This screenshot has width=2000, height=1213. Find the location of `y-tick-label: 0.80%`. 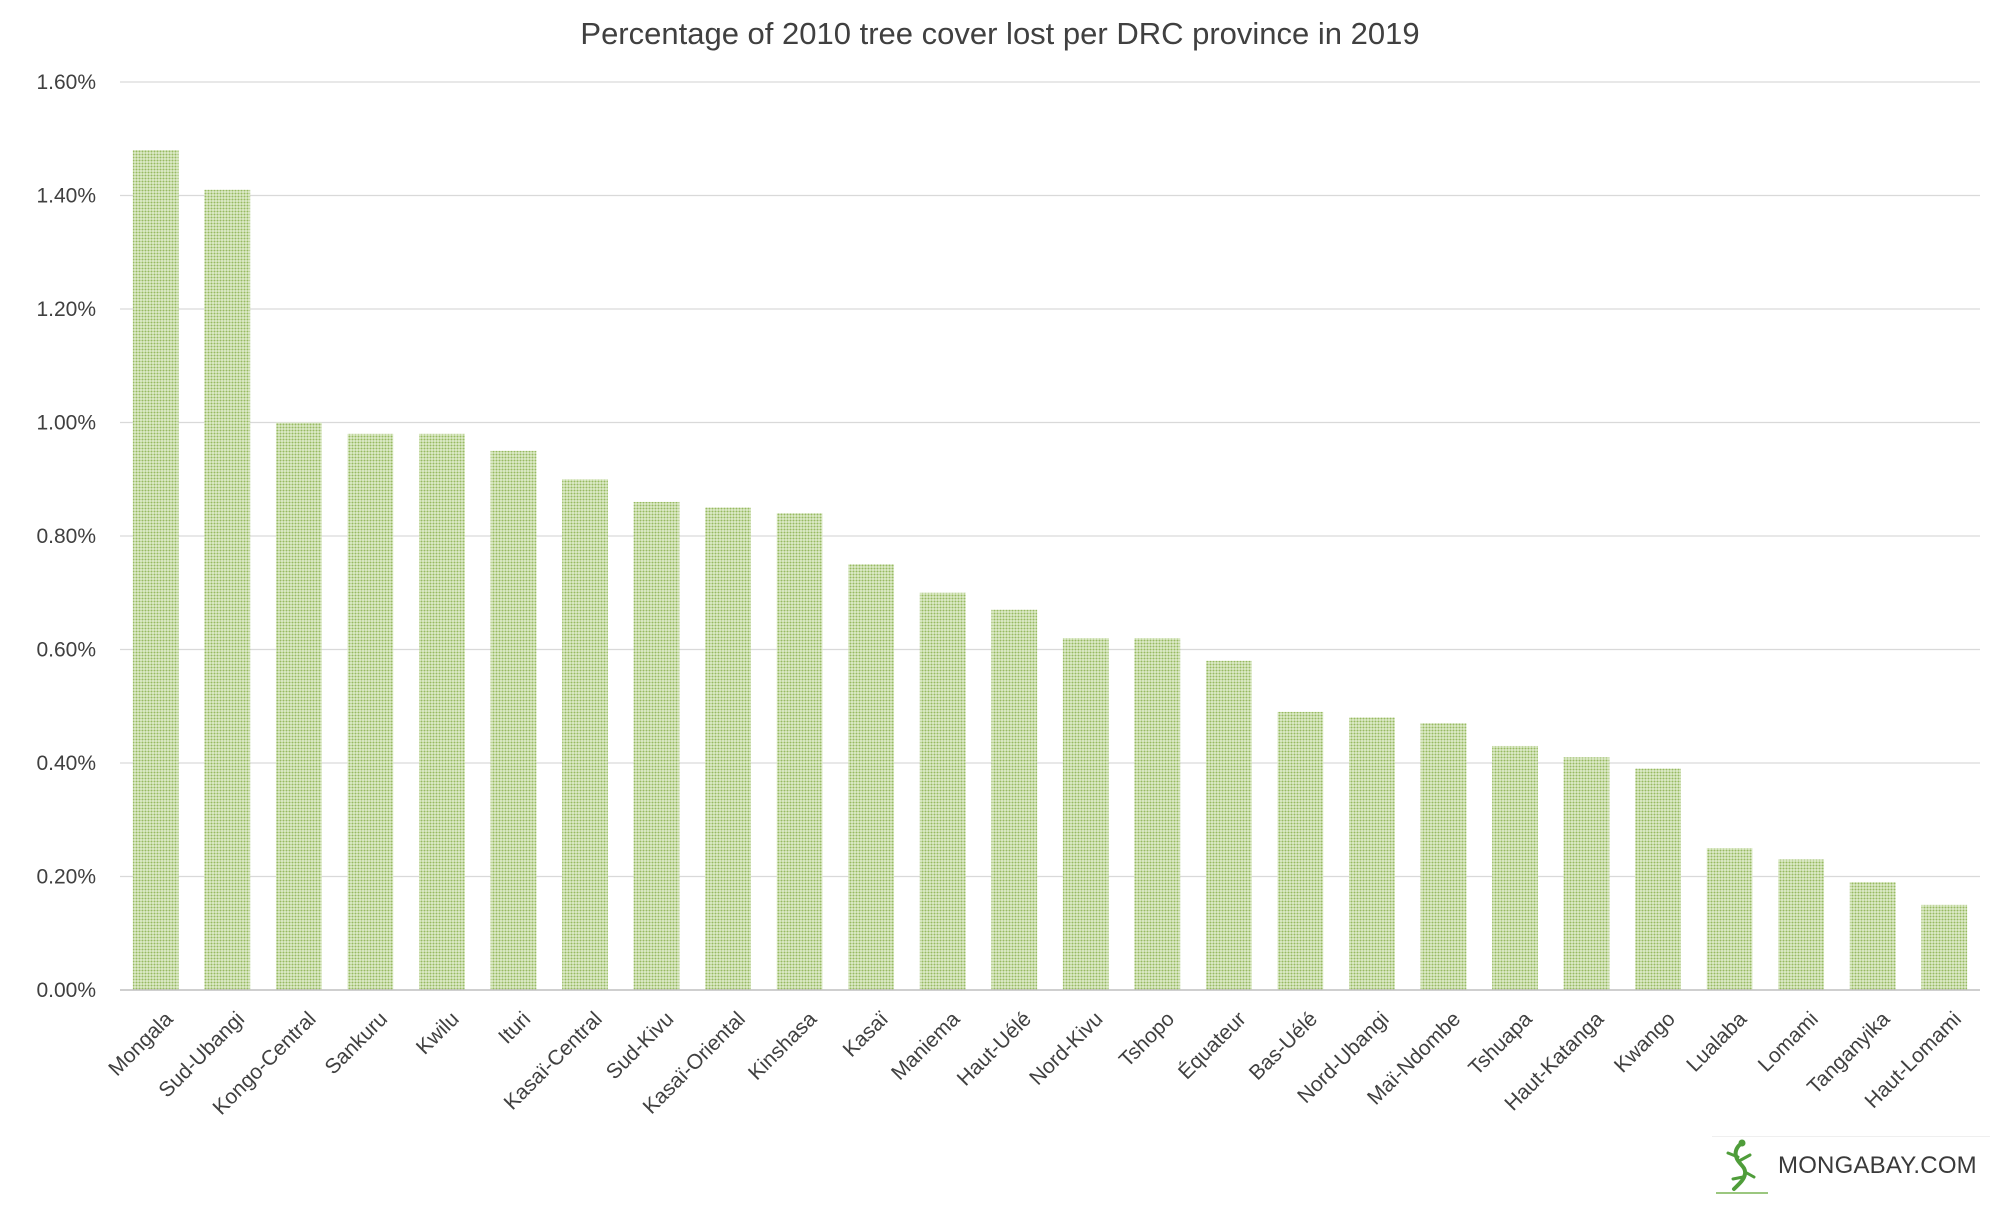

y-tick-label: 0.80% is located at coordinates (66, 536).